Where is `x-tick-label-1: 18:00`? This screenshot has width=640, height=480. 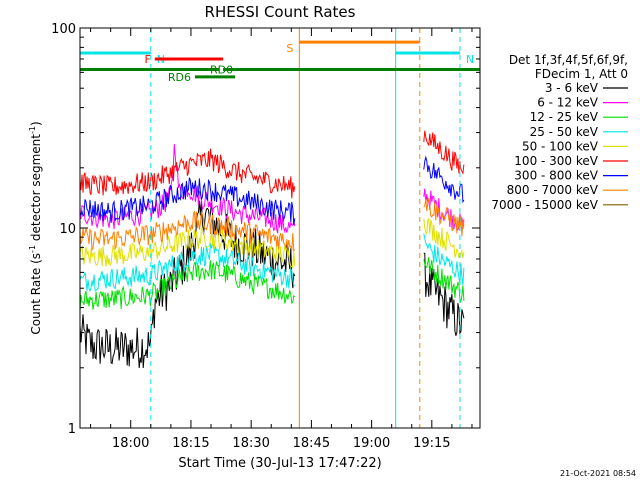
x-tick-label-1: 18:00 is located at coordinates (130, 443).